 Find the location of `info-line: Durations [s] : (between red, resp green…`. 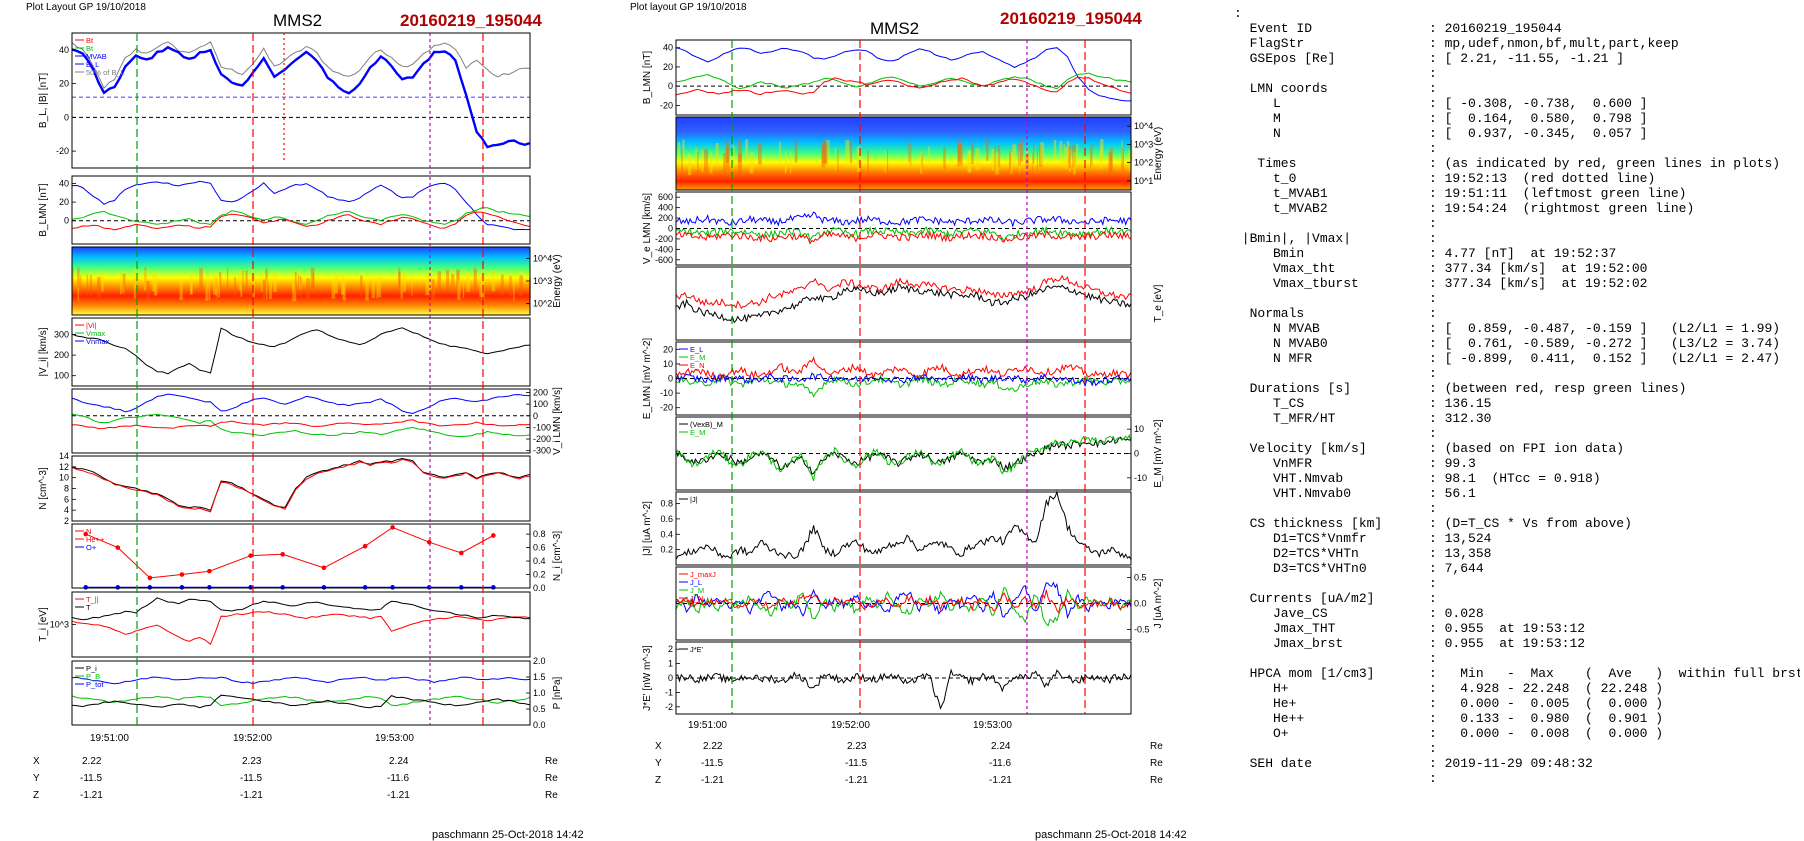

info-line: Durations [s] : (between red, resp green… is located at coordinates (1468, 388).